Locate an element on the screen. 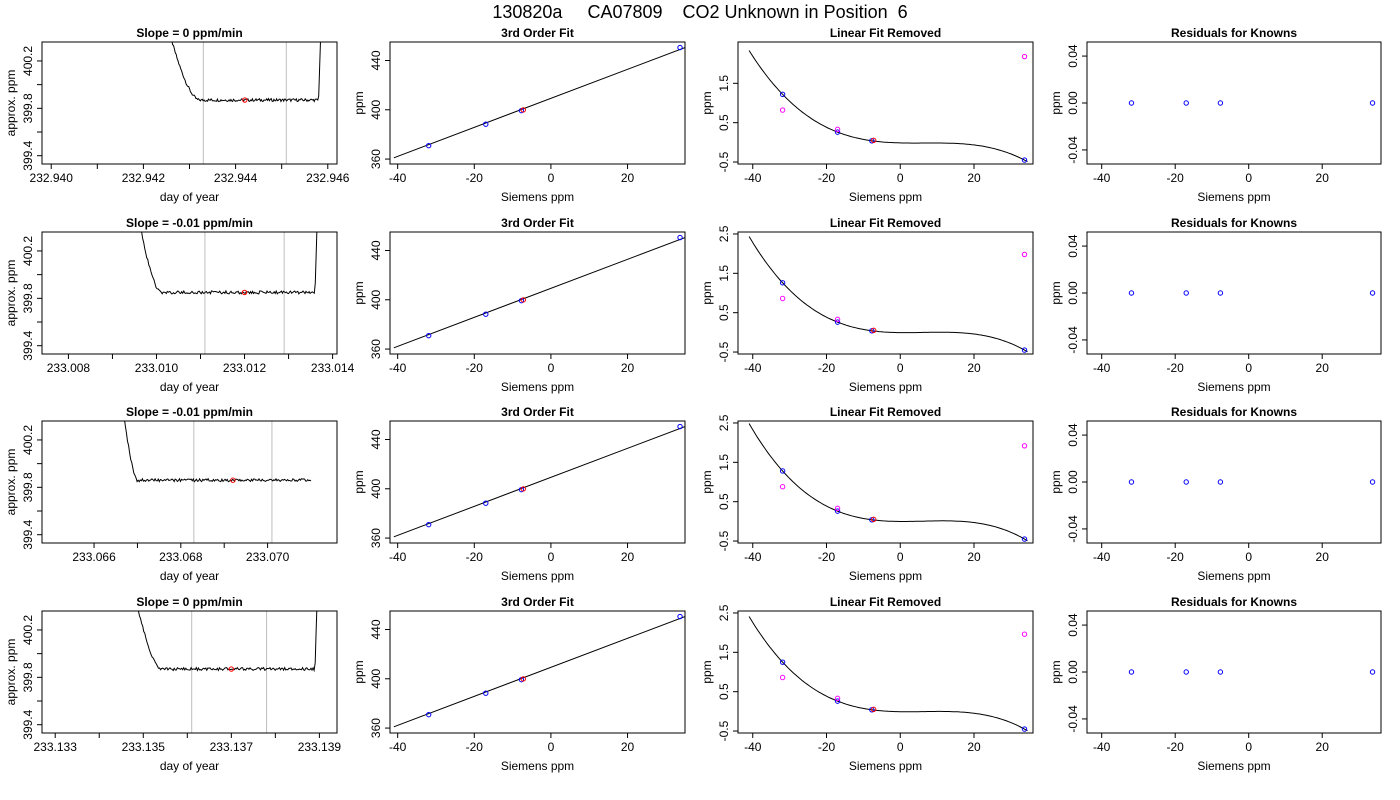 The height and width of the screenshot is (800, 1400). y-tick-label: 2.5 is located at coordinates (724, 612).